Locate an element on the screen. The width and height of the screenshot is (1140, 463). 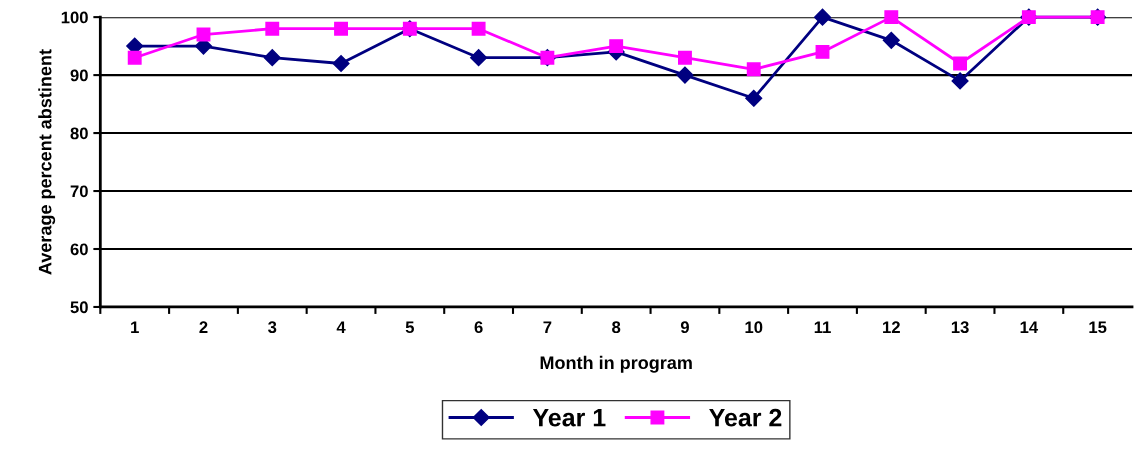
x-tick-label: 9 is located at coordinates (684, 327).